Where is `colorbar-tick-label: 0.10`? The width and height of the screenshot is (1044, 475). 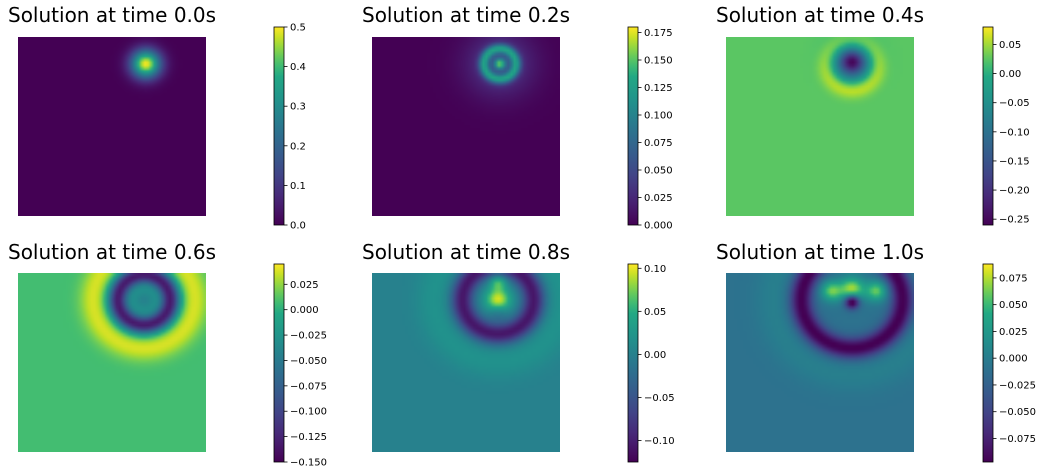 colorbar-tick-label: 0.10 is located at coordinates (655, 269).